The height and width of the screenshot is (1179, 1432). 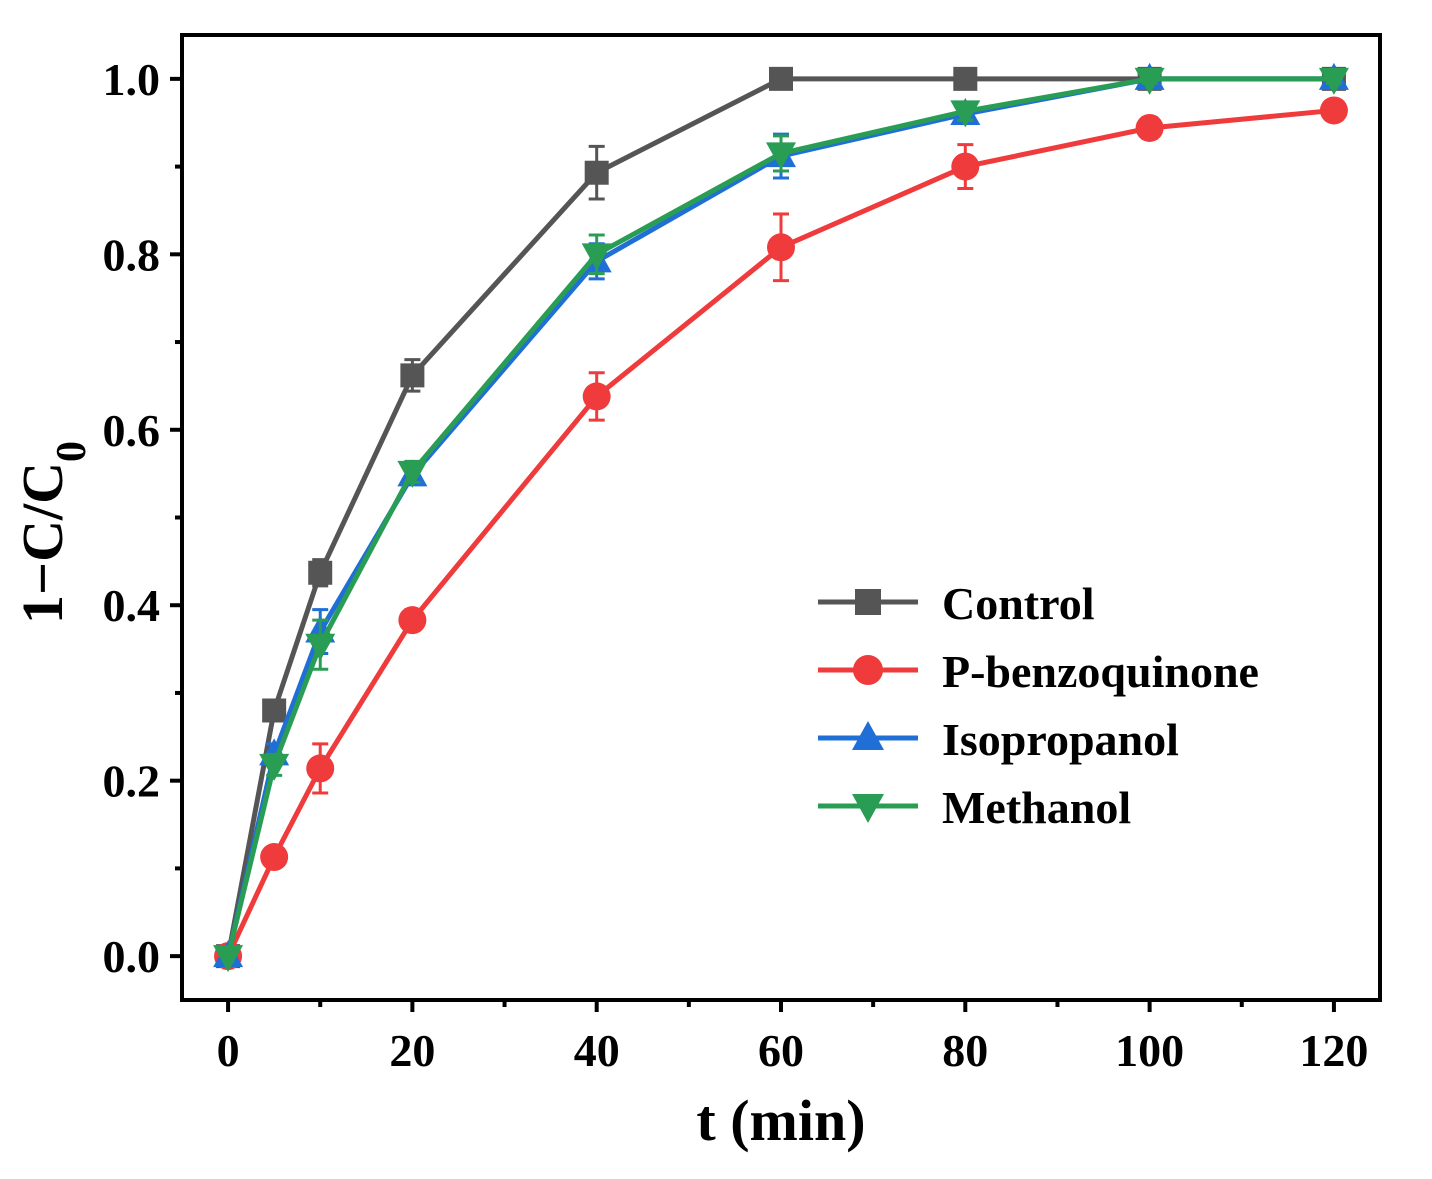 I want to click on x-tick-label: 40, so click(x=597, y=1050).